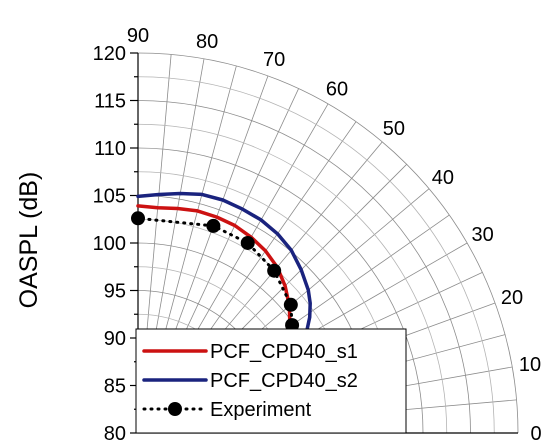 Image resolution: width=557 pixels, height=443 pixels. Describe the element at coordinates (115, 339) in the screenshot. I see `radial-tick-label: 90` at that location.